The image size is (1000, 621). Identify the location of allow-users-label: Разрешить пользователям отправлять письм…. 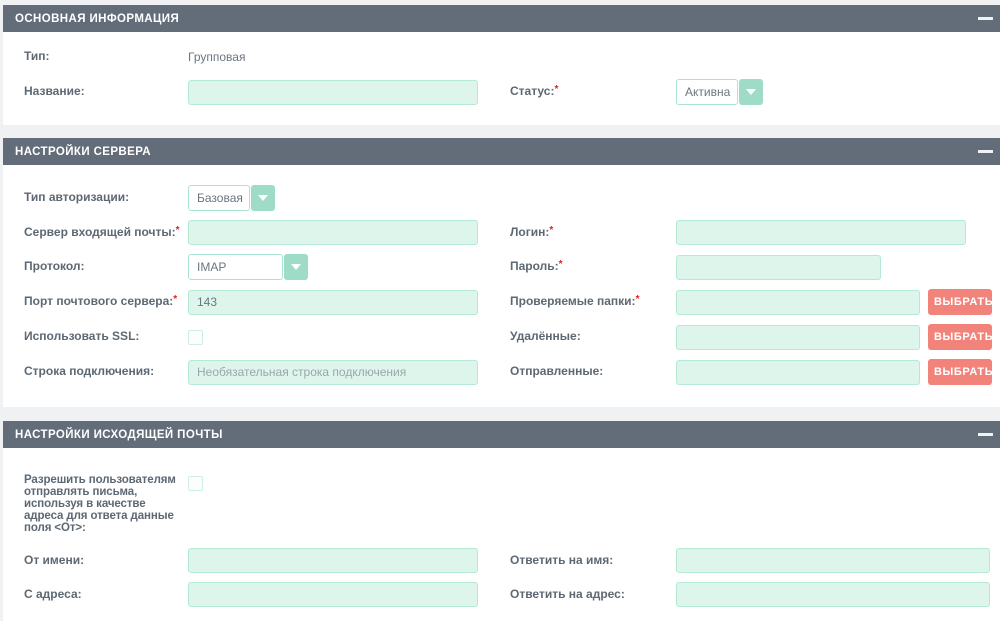
(100, 504).